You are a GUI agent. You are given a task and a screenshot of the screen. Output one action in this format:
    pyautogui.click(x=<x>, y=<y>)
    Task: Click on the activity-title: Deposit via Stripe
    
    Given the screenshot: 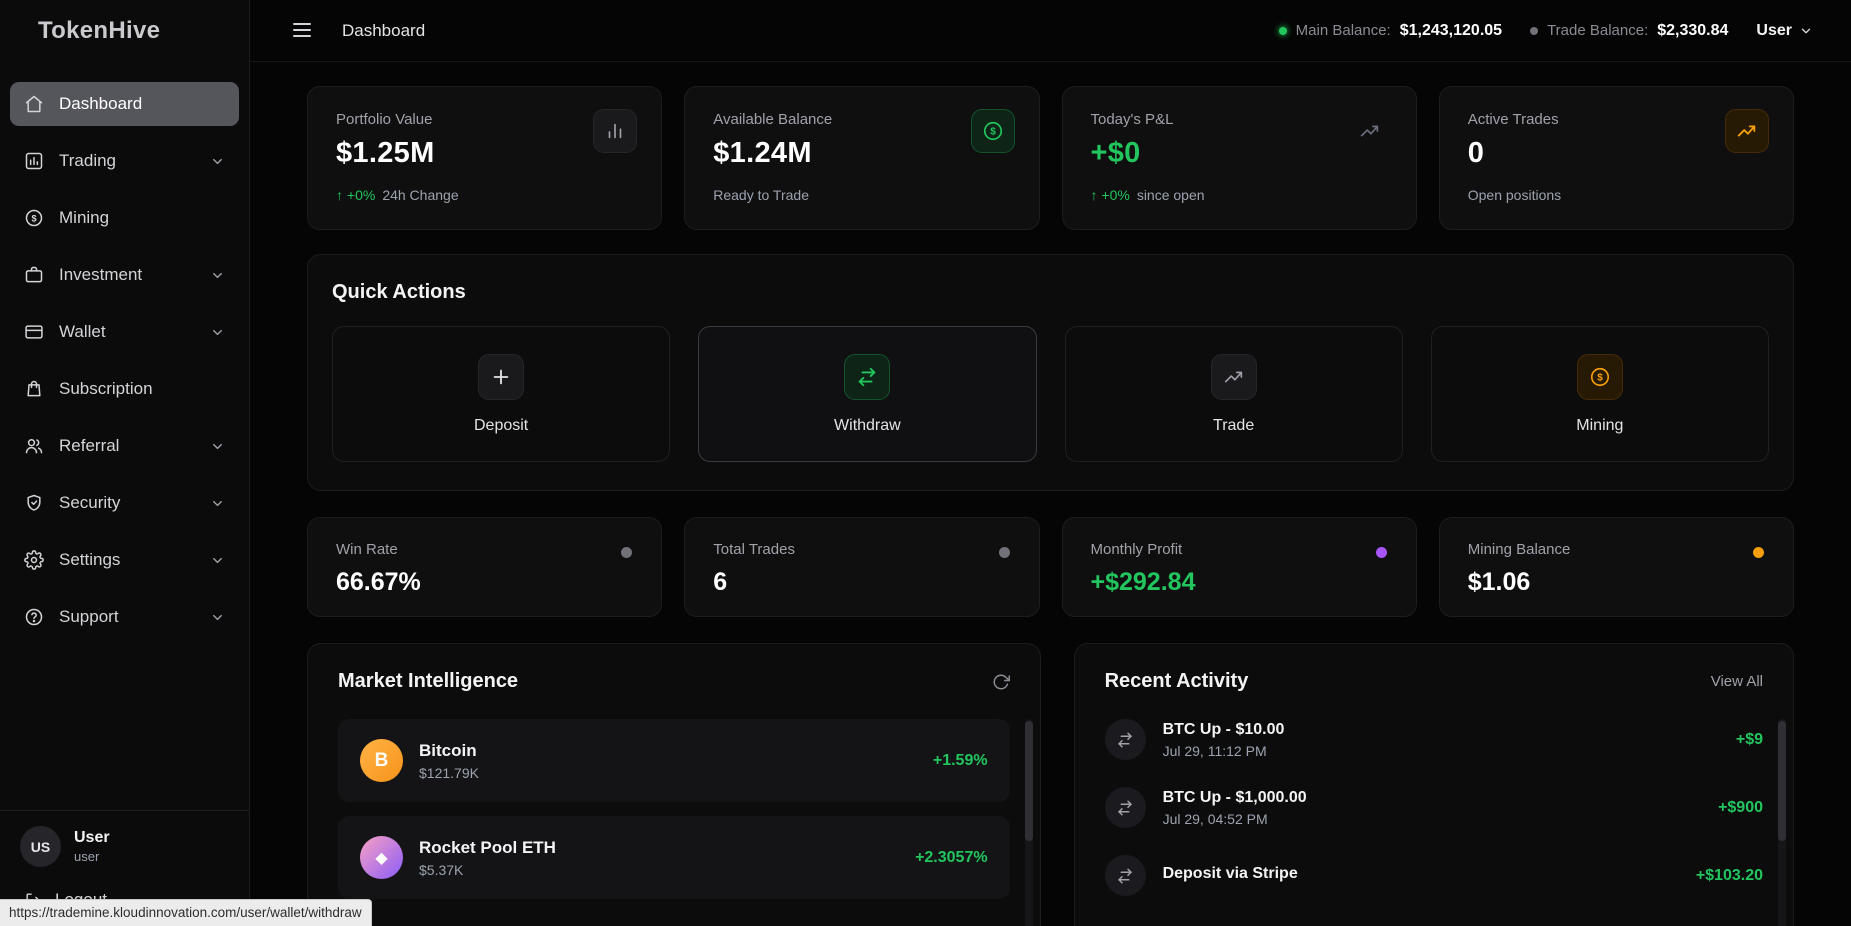 What is the action you would take?
    pyautogui.click(x=1230, y=873)
    